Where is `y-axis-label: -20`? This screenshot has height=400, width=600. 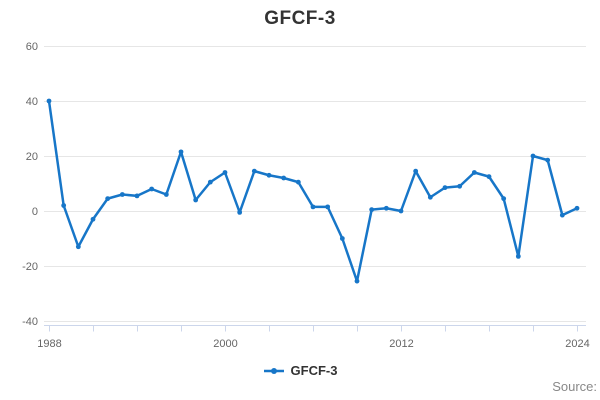
y-axis-label: -20 is located at coordinates (30, 267).